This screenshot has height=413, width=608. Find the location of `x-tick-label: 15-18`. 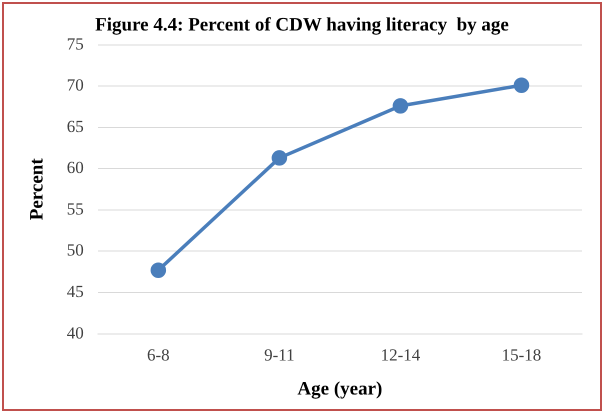

x-tick-label: 15-18 is located at coordinates (522, 354).